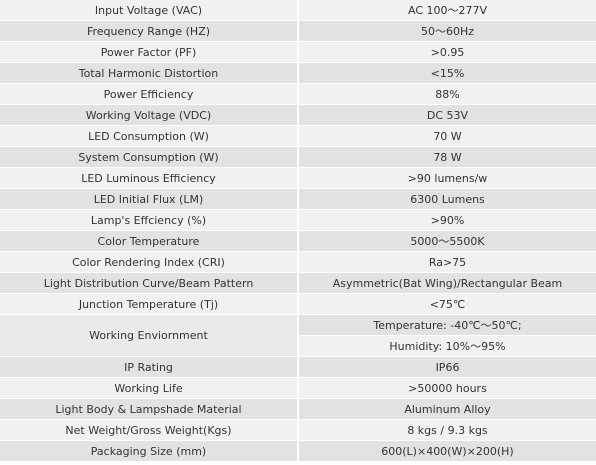 Image resolution: width=596 pixels, height=465 pixels. What do you see at coordinates (447, 10) in the screenshot?
I see `spec-value: AC 100～277V` at bounding box center [447, 10].